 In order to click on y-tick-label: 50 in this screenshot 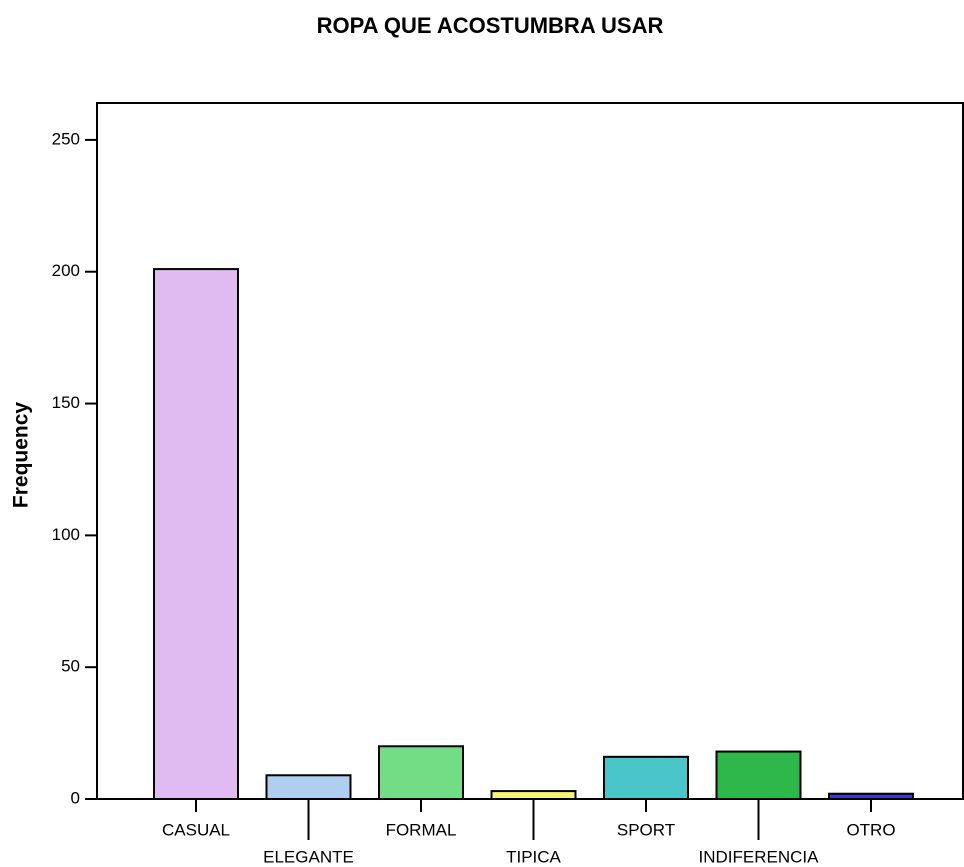, I will do `click(70, 666)`.